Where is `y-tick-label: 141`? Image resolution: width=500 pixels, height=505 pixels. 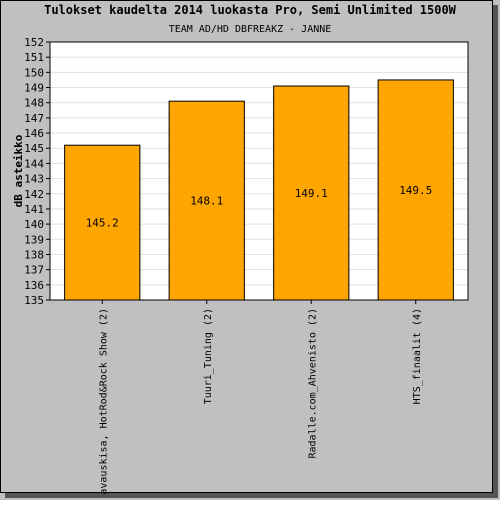
y-tick-label: 141 is located at coordinates (34, 209).